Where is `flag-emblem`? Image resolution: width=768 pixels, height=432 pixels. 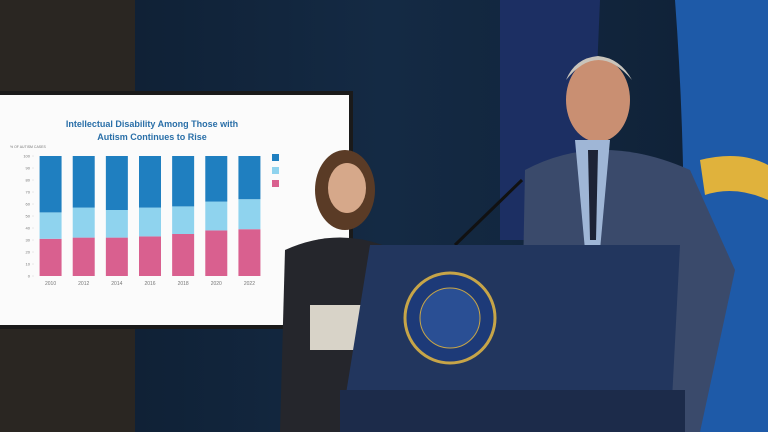
flag-emblem is located at coordinates (734, 178).